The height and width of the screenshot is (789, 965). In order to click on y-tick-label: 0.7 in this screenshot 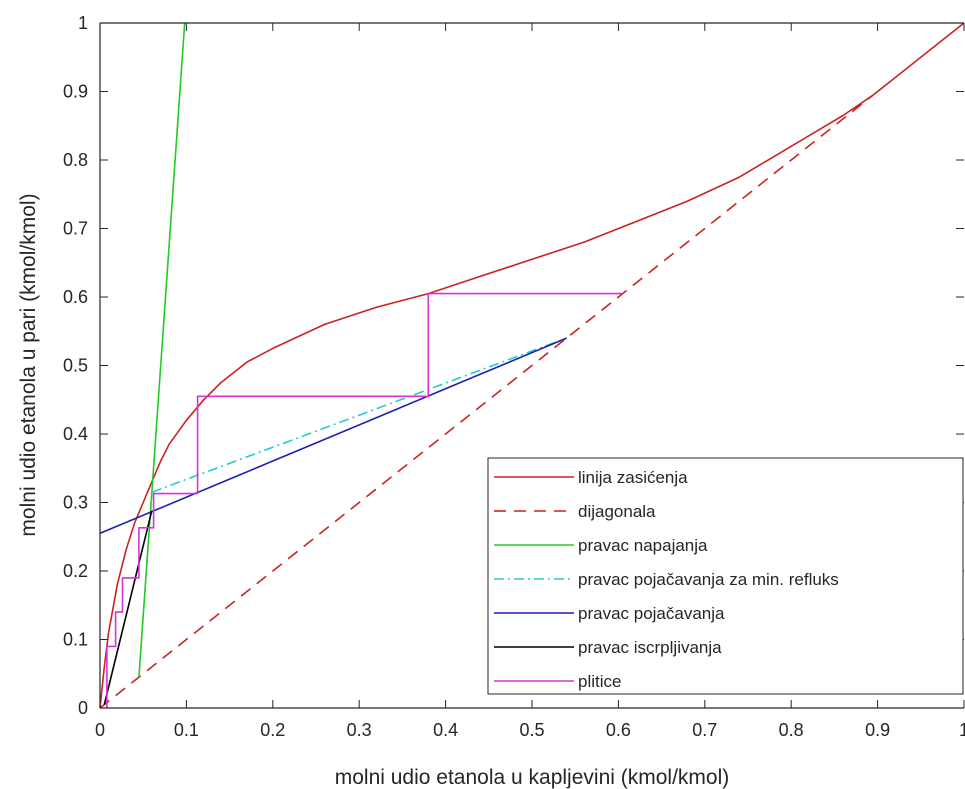, I will do `click(75, 229)`.